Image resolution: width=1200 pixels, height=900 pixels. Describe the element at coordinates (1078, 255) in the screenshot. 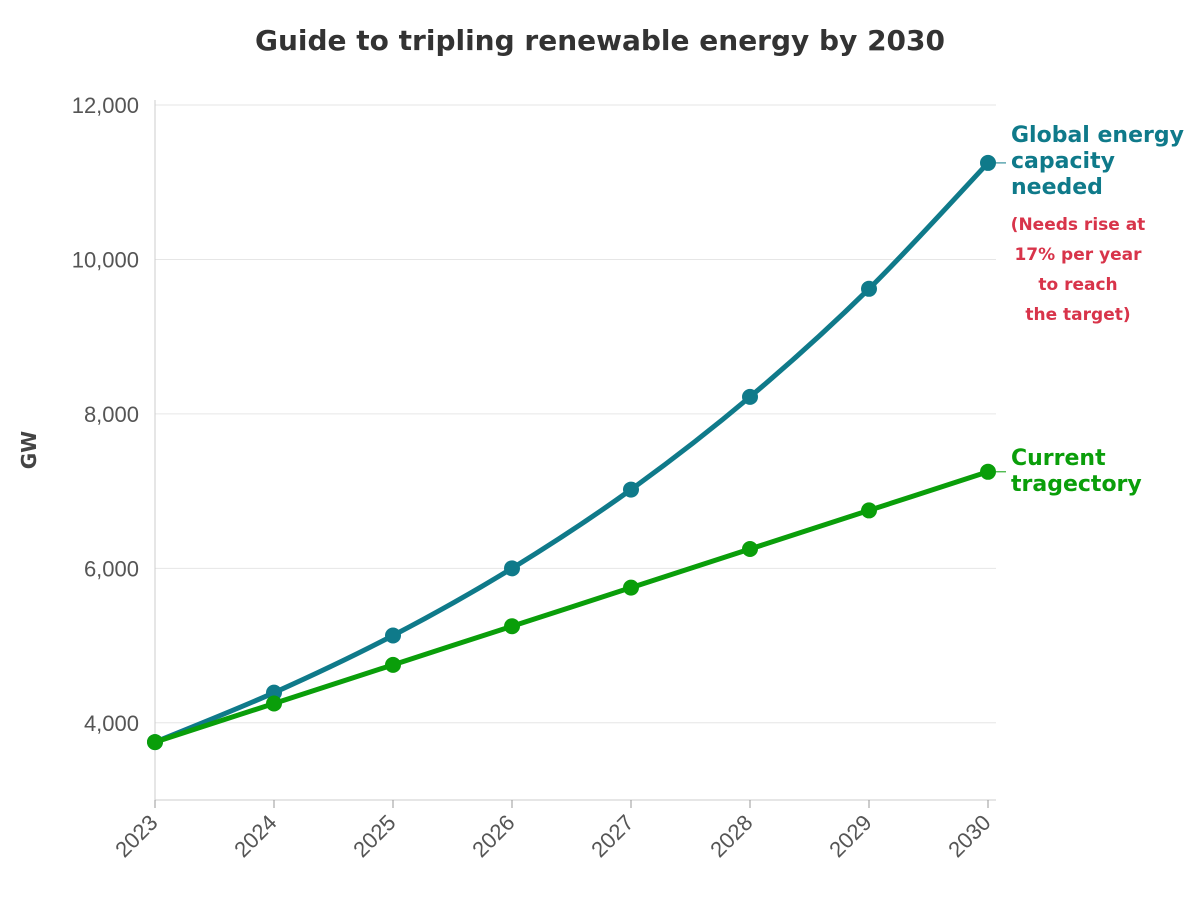

I see `annotation-line: 17% per year` at that location.